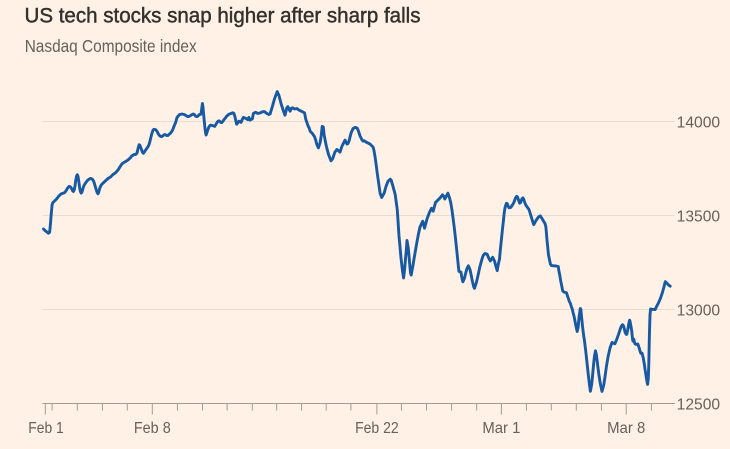  Describe the element at coordinates (626, 428) in the screenshot. I see `svg-text: Mar 8` at that location.